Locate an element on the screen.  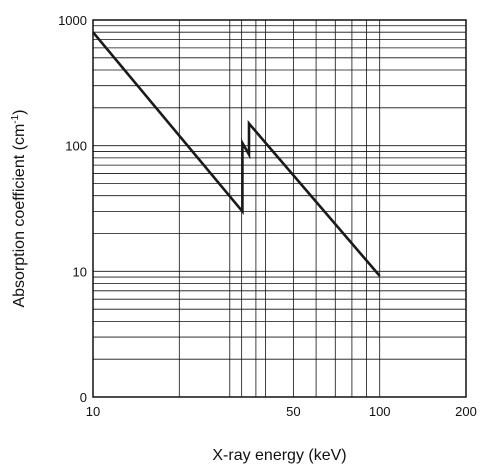
y-tick-label: 10 is located at coordinates (80, 271).